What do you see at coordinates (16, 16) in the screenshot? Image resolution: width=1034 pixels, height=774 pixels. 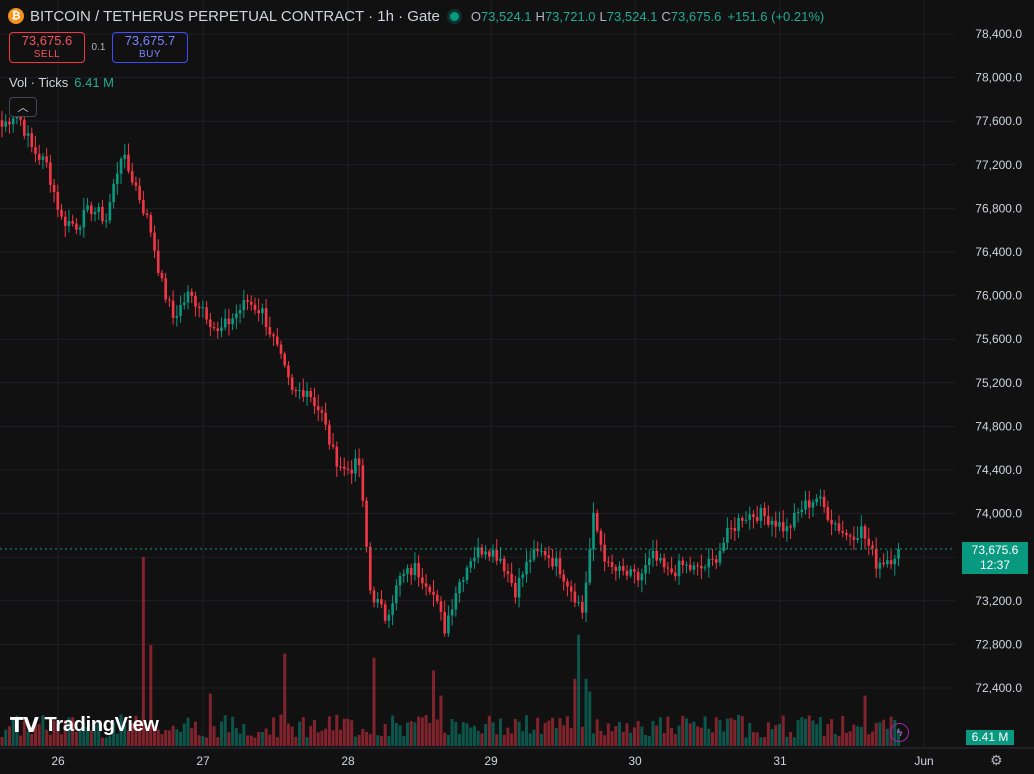 I see `bitcoin-icon: ₿` at bounding box center [16, 16].